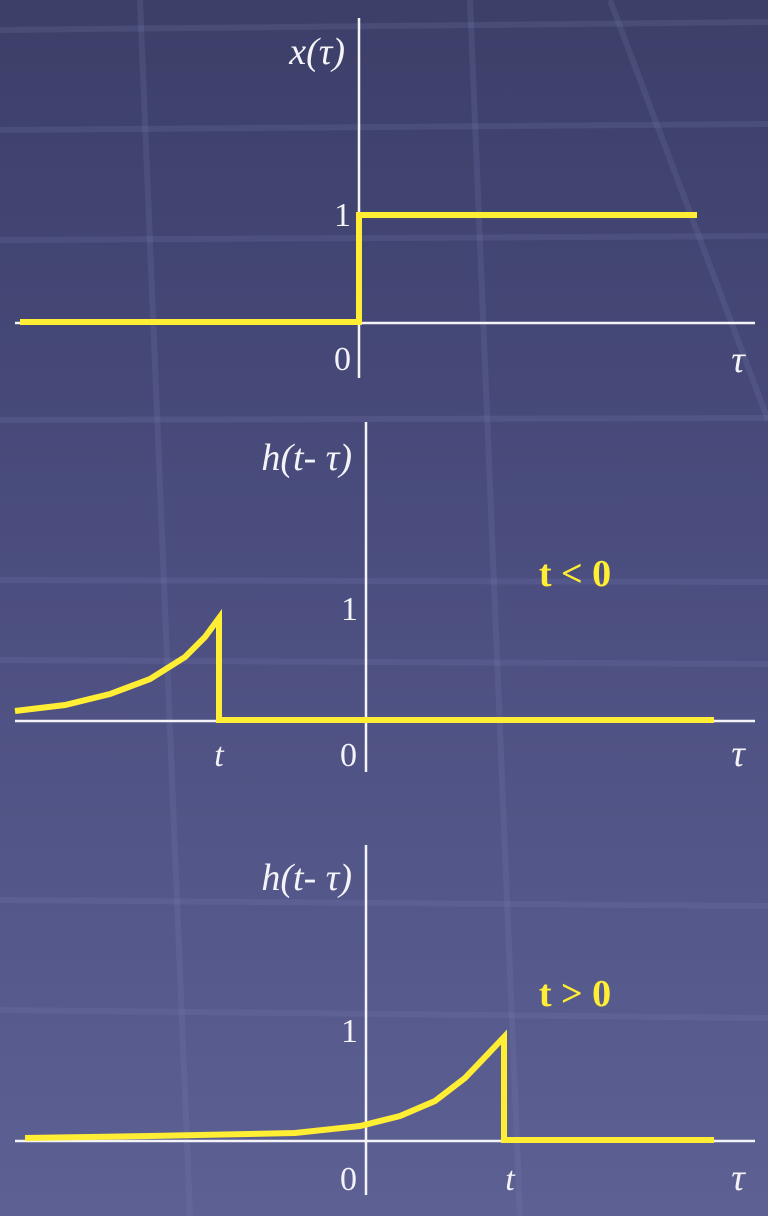  Describe the element at coordinates (316, 52) in the screenshot. I see `y-axis-label: x(τ)` at that location.